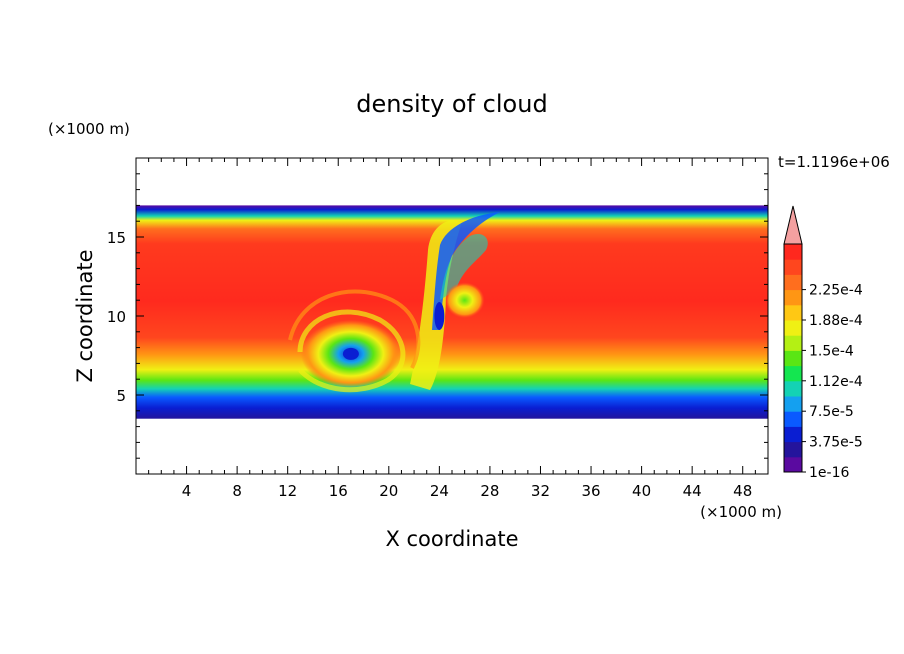  I want to click on x-tick-label: 20, so click(388, 491).